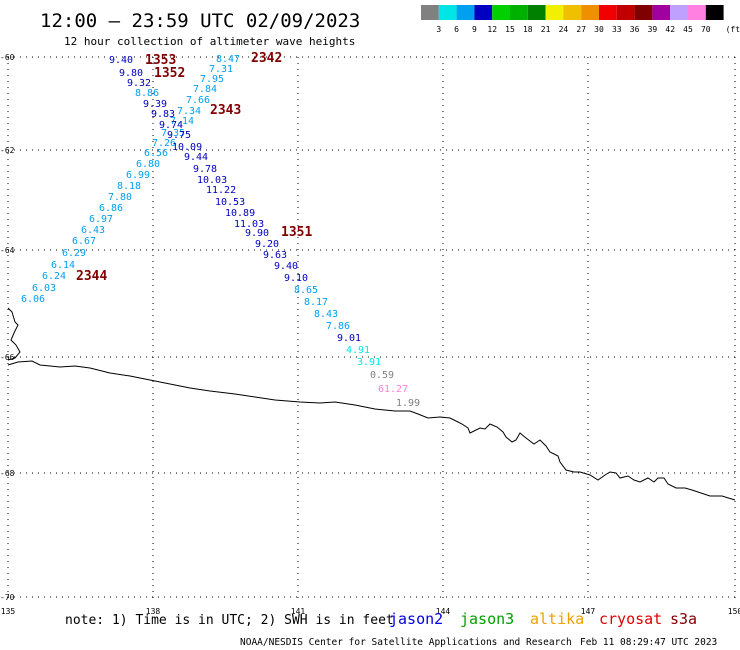  I want to click on wave-height-label: 7.95, so click(212, 79).